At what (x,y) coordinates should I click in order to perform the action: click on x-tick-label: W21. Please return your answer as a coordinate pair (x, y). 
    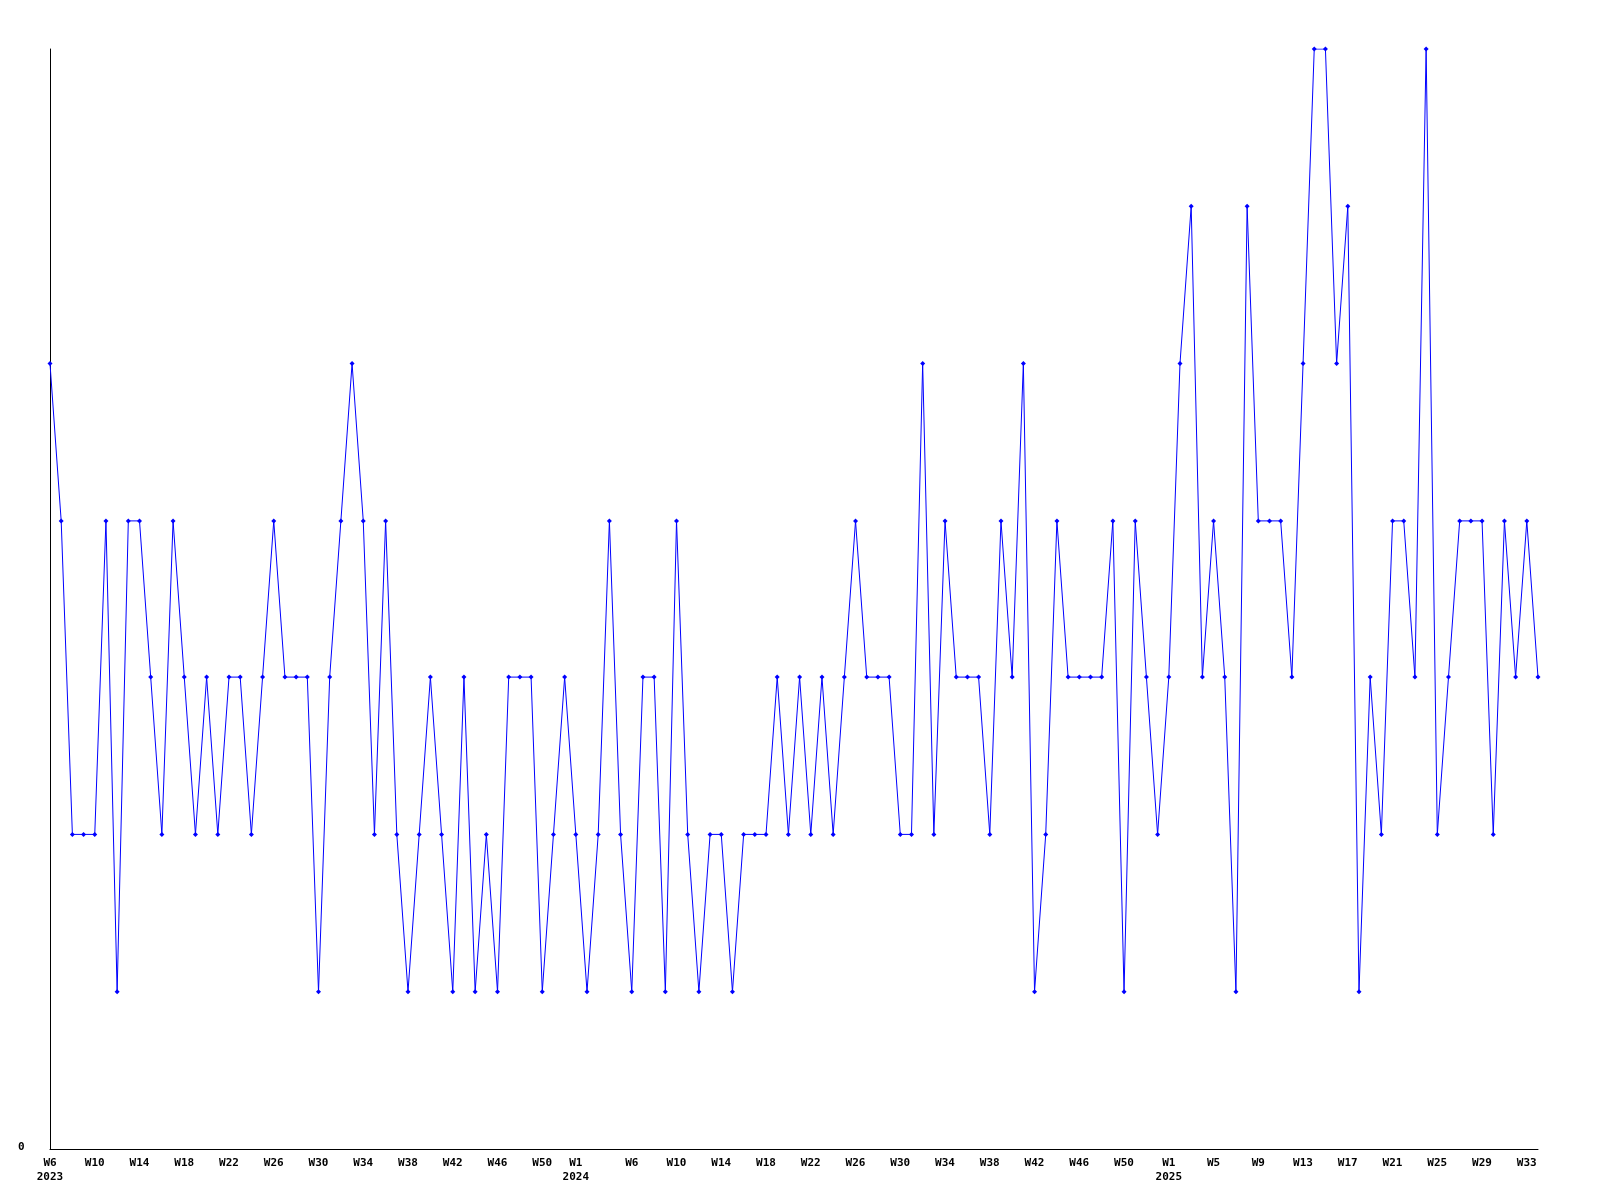
    Looking at the image, I should click on (1392, 1162).